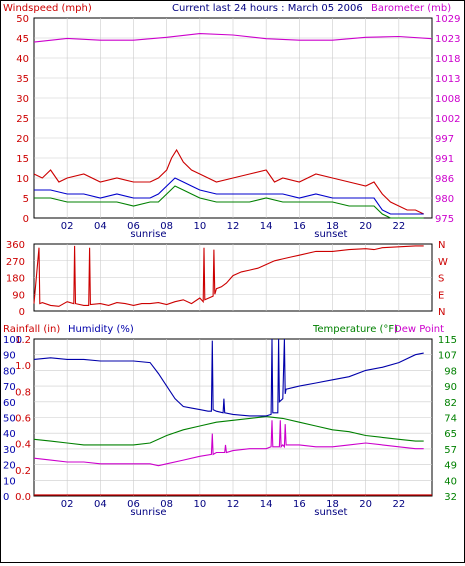 The height and width of the screenshot is (566, 465). I want to click on wind-panel-sunrise-label: sunrise, so click(148, 234).